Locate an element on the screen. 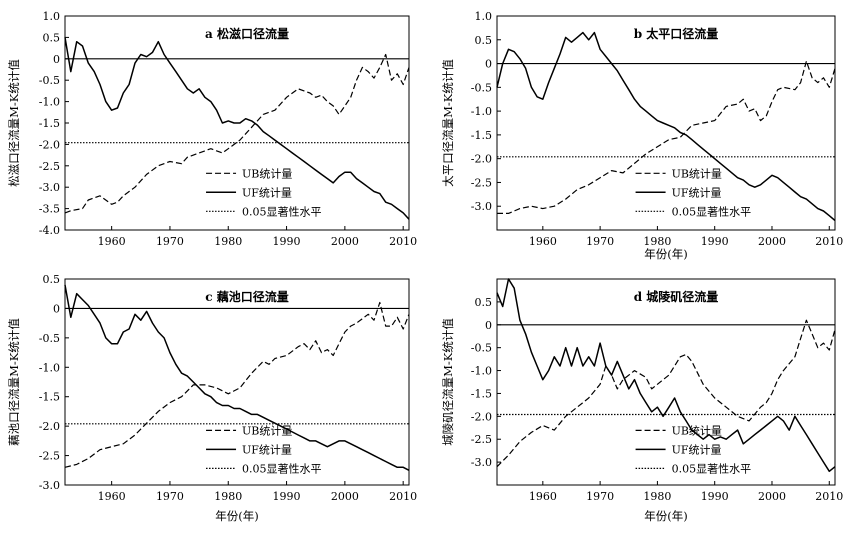 This screenshot has height=534, width=856. panel-title: a 松滋口径流量 is located at coordinates (247, 33).